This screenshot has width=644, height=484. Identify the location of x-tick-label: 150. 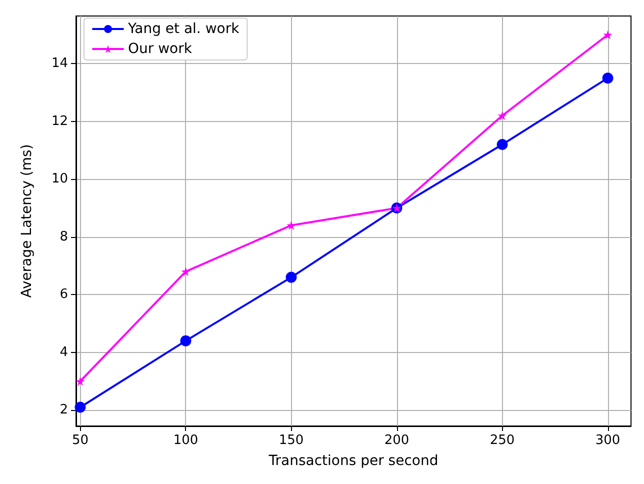
(291, 440).